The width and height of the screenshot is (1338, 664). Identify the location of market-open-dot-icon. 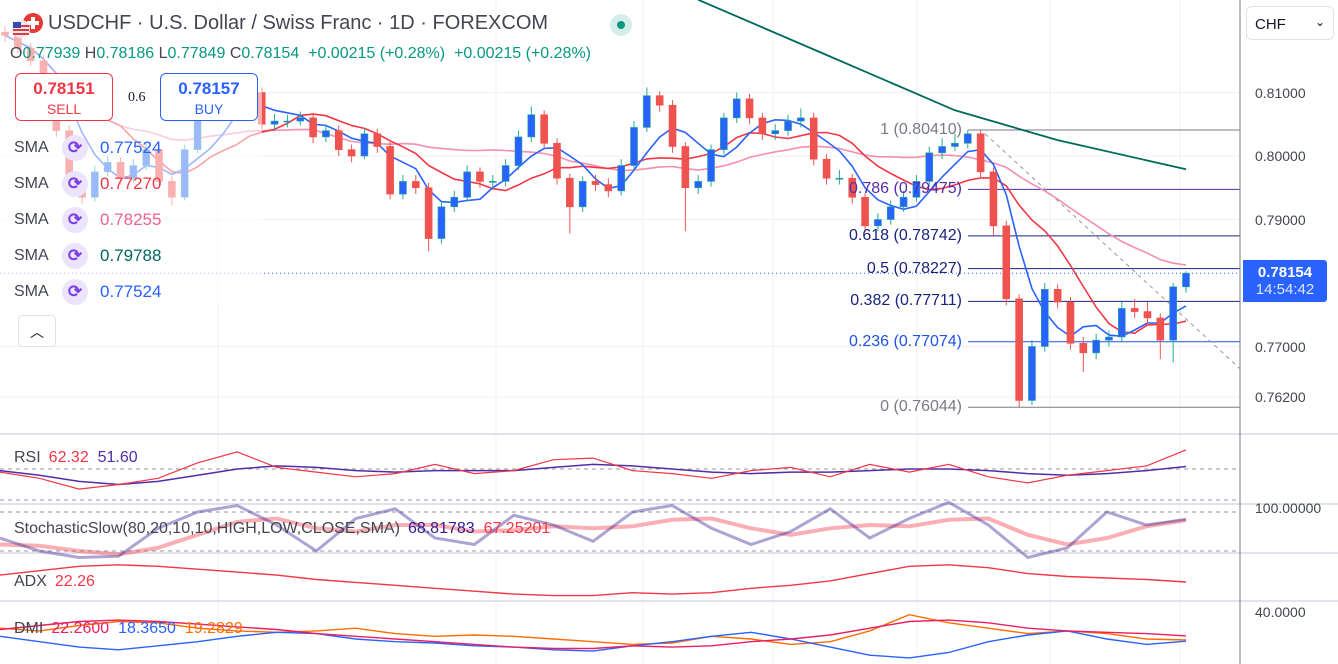
(621, 25).